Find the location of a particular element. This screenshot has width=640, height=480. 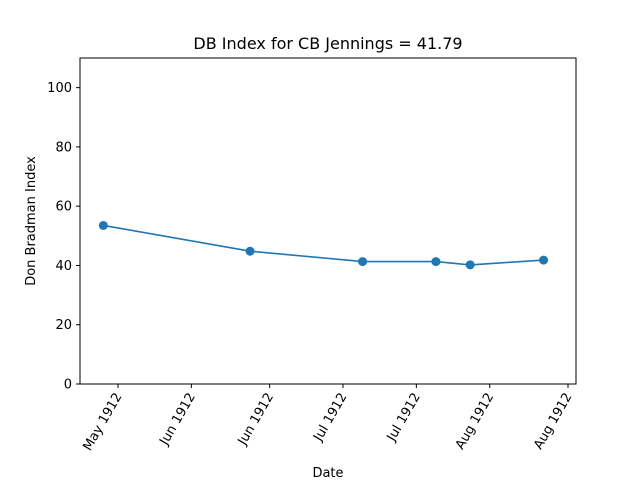

series-group is located at coordinates (323, 245).